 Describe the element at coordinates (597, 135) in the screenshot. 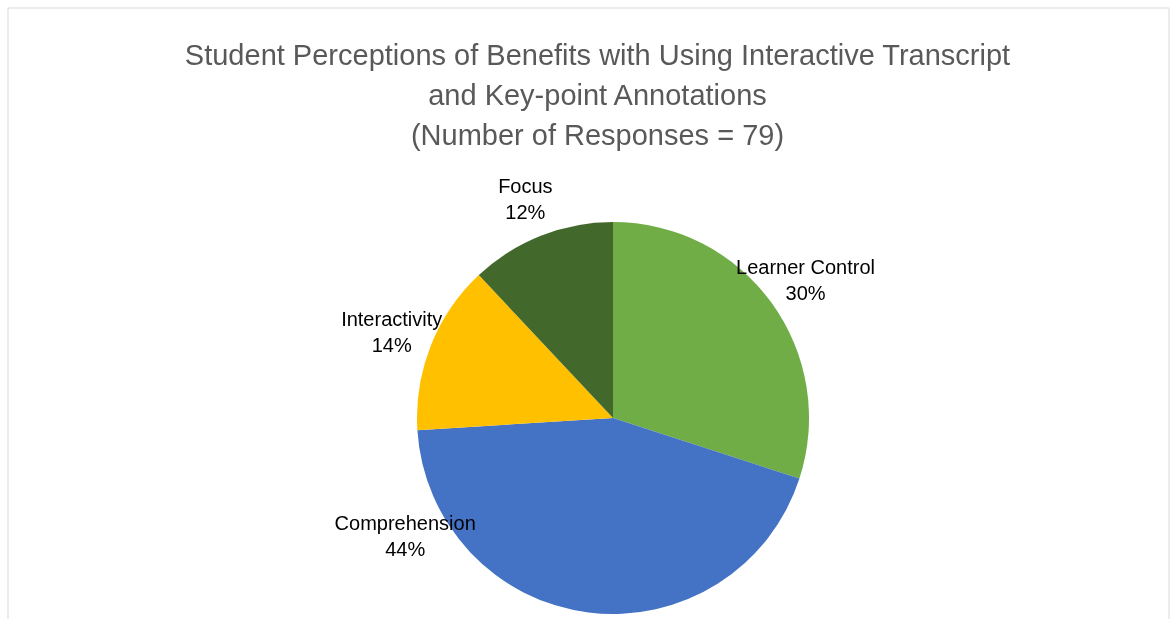

I see `chart-subtitle: (Number of Responses = 79)` at that location.